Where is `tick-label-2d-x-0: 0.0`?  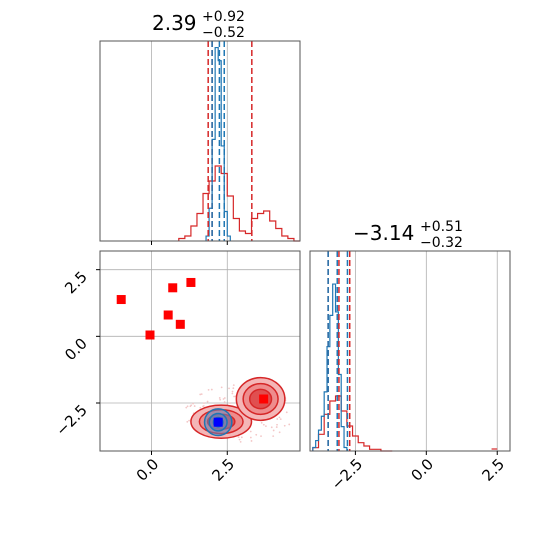 tick-label-2d-x-0: 0.0 is located at coordinates (148, 470).